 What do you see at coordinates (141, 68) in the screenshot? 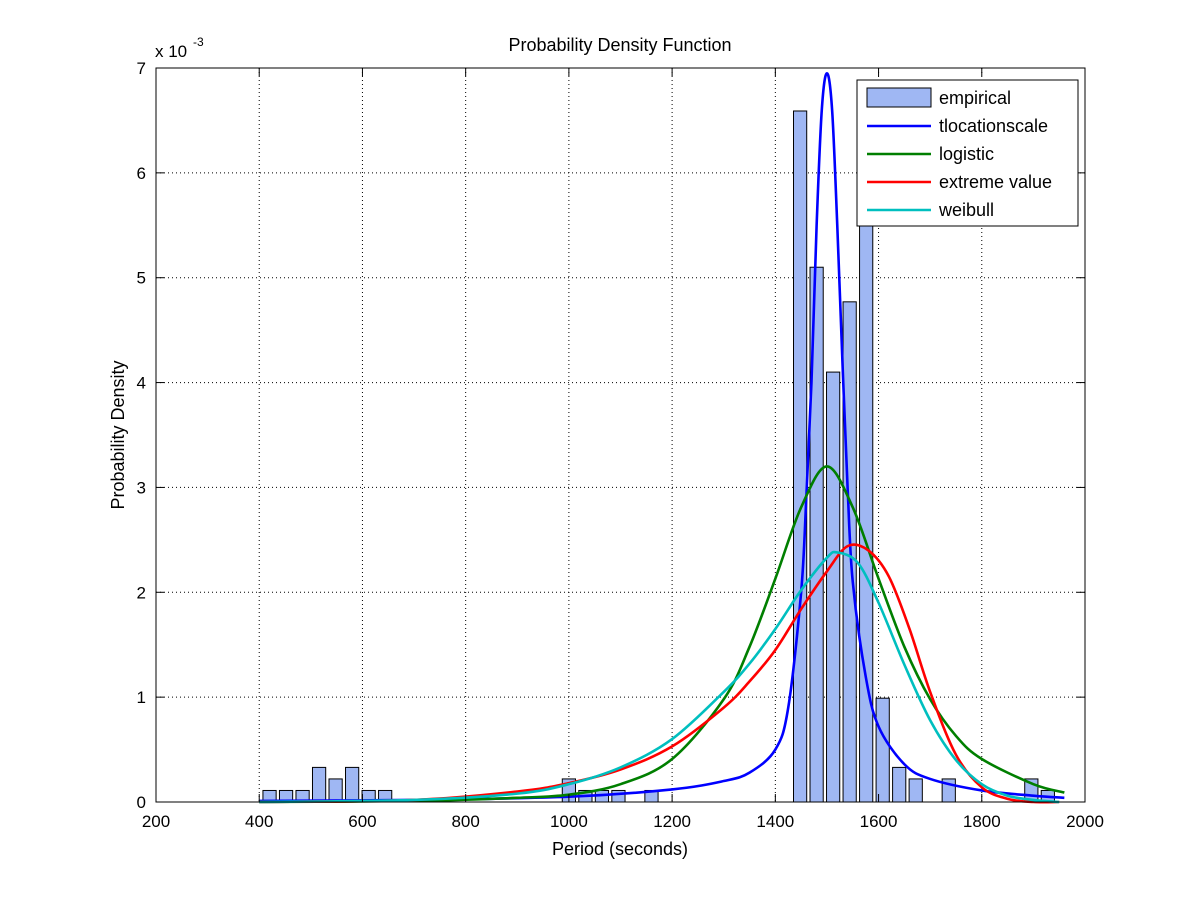
I see `y-tick-label: 7` at bounding box center [141, 68].